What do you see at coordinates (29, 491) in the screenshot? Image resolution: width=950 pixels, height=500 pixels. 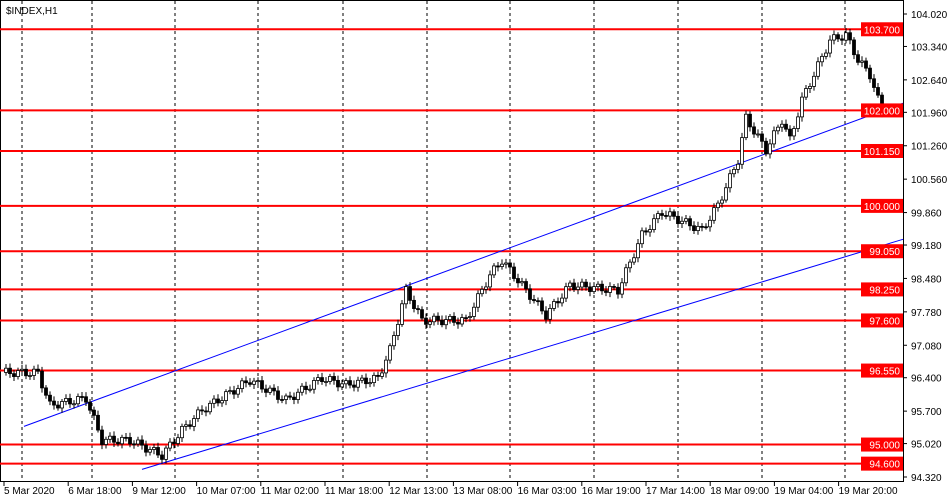 I see `x-tick-label: 5 Mar 2020` at bounding box center [29, 491].